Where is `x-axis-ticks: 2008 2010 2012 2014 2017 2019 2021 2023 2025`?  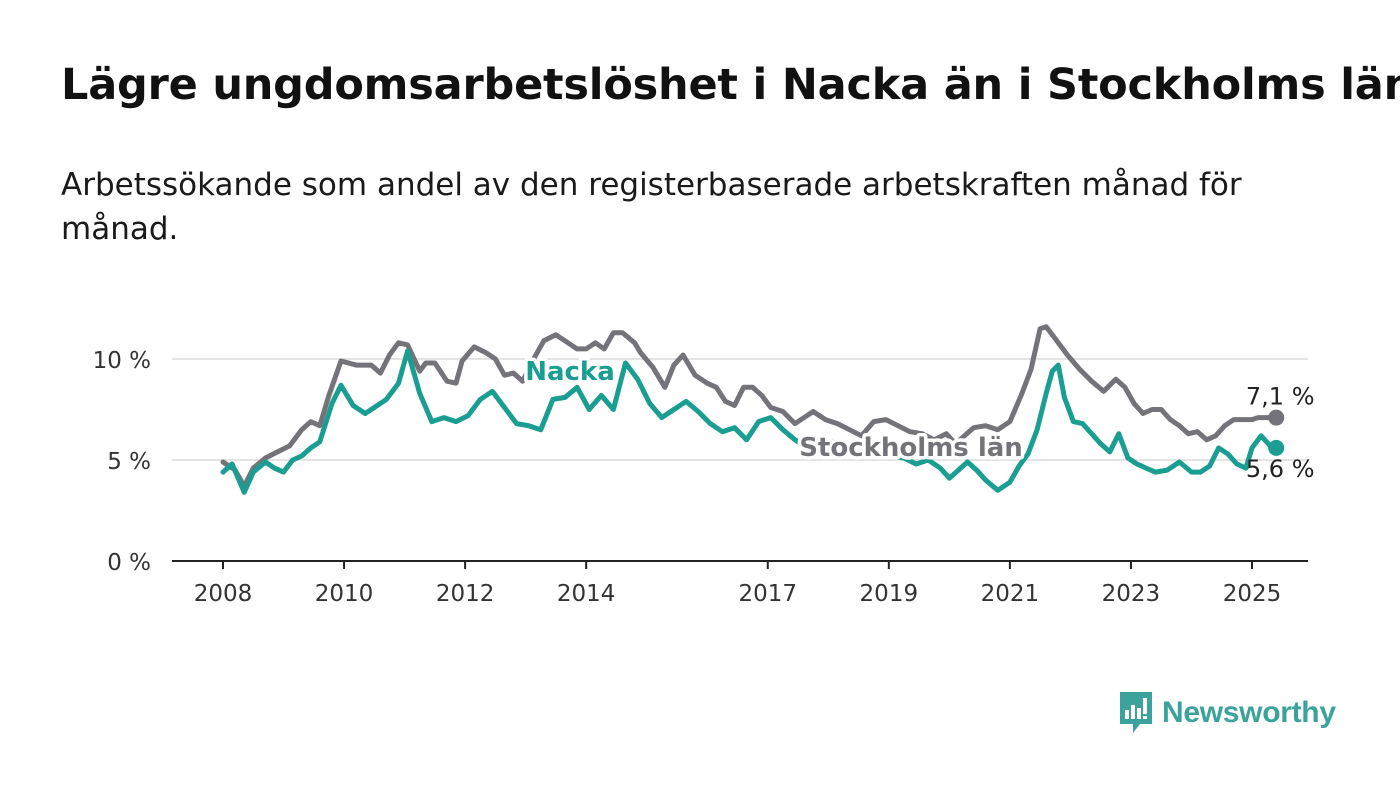 x-axis-ticks: 2008 2010 2012 2014 2017 2019 2021 2023 2025 is located at coordinates (738, 584).